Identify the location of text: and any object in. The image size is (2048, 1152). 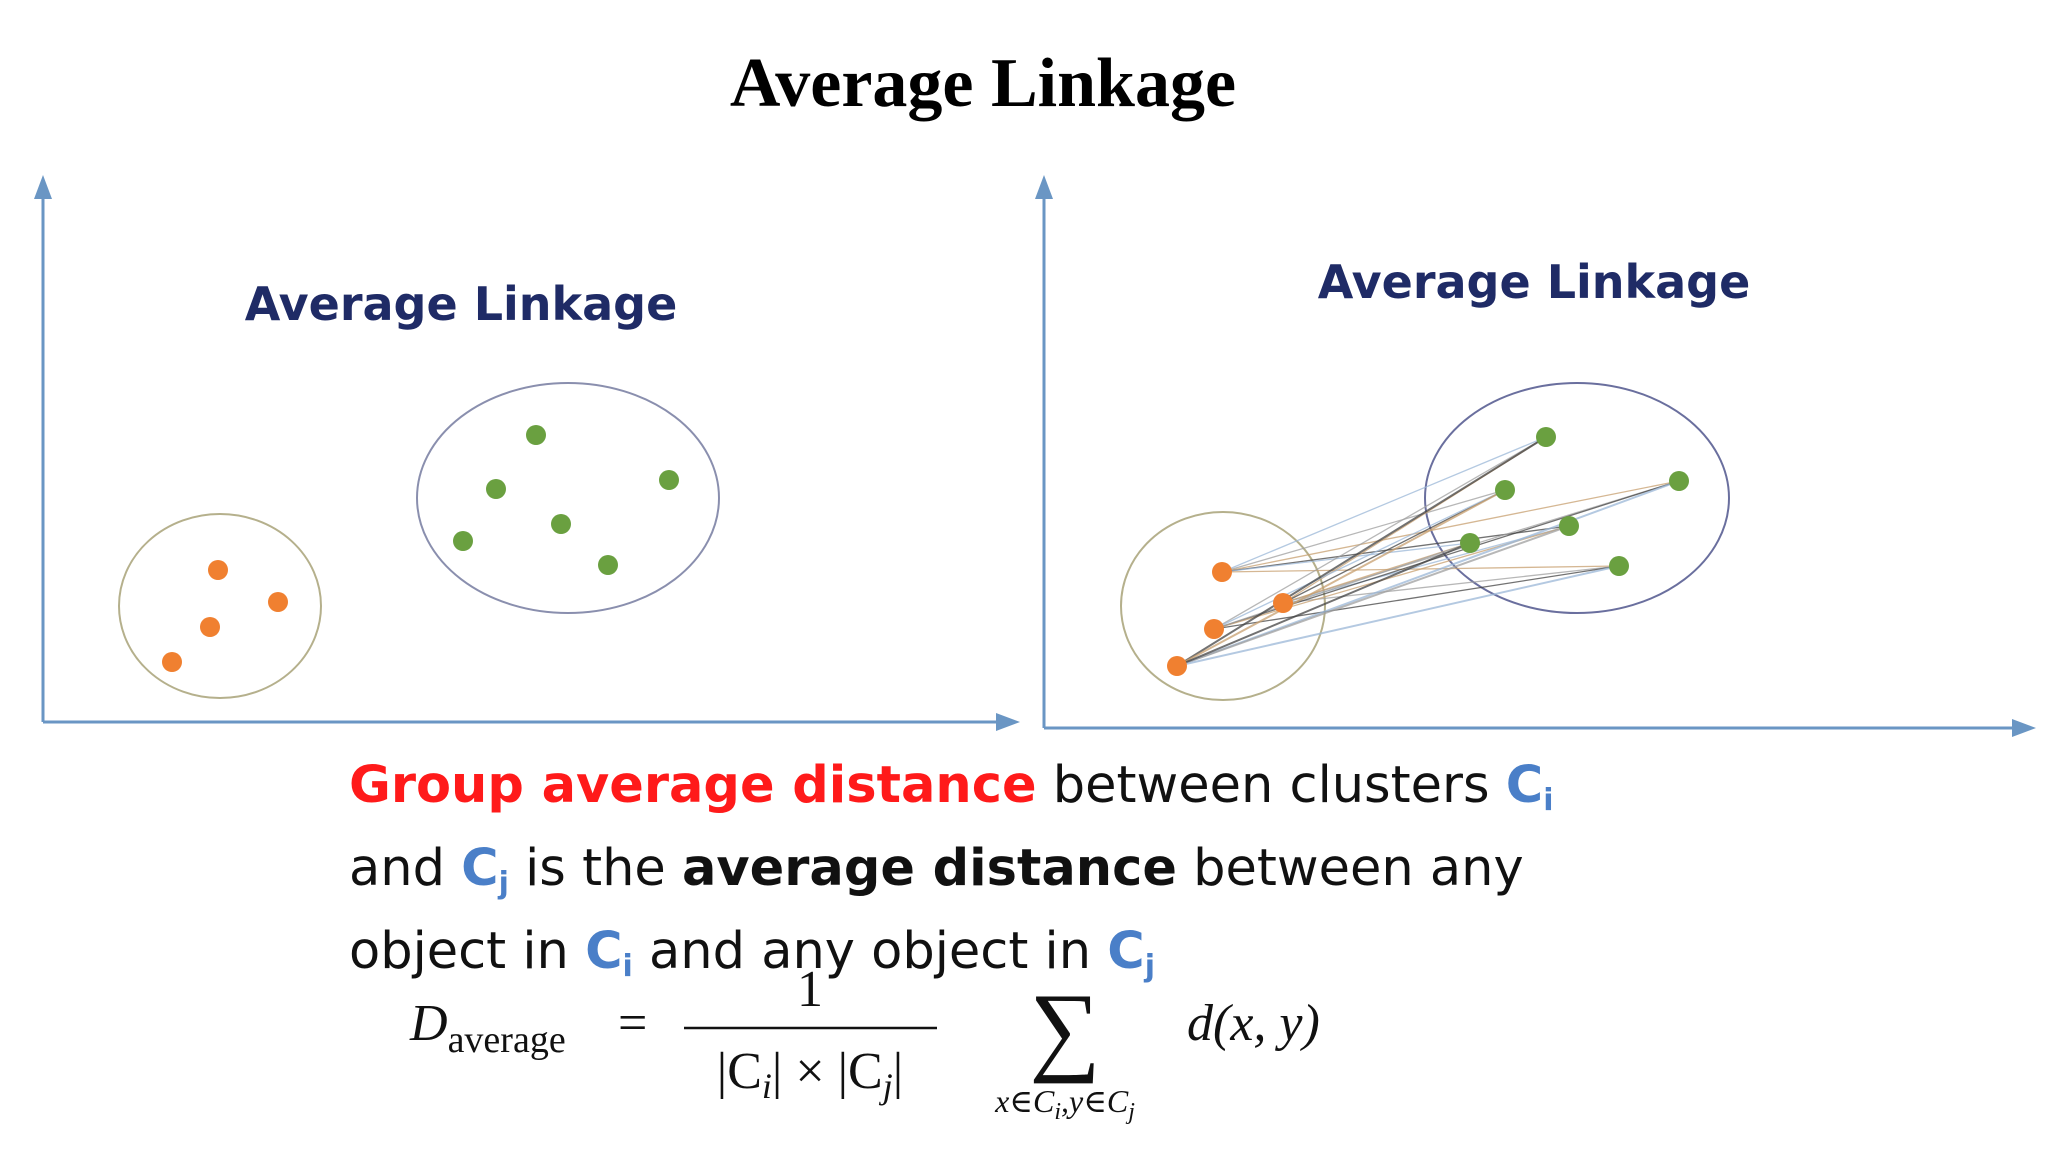
(870, 951).